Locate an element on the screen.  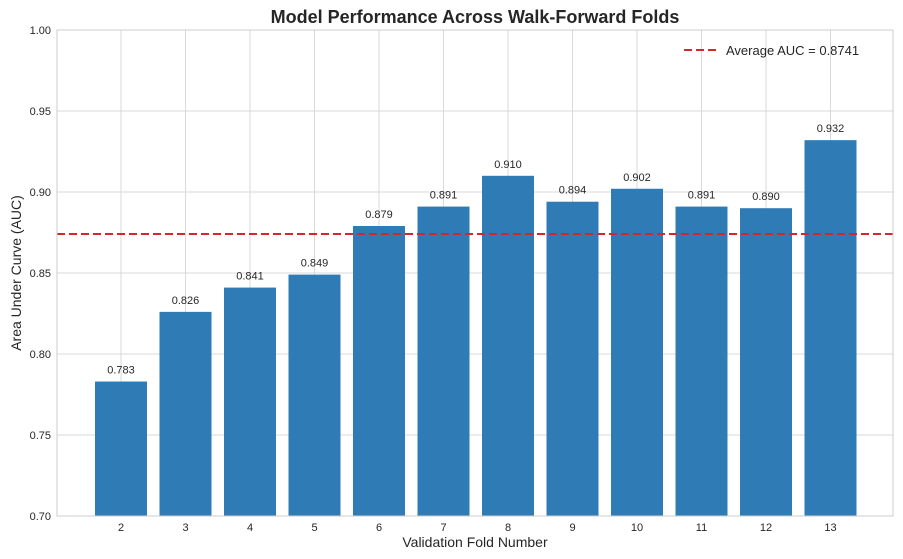
x-tick-label: 11 is located at coordinates (701, 528).